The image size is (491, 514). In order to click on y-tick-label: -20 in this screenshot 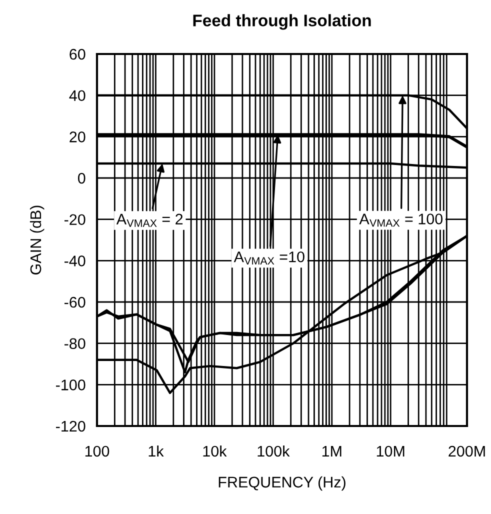, I will do `click(75, 220)`.